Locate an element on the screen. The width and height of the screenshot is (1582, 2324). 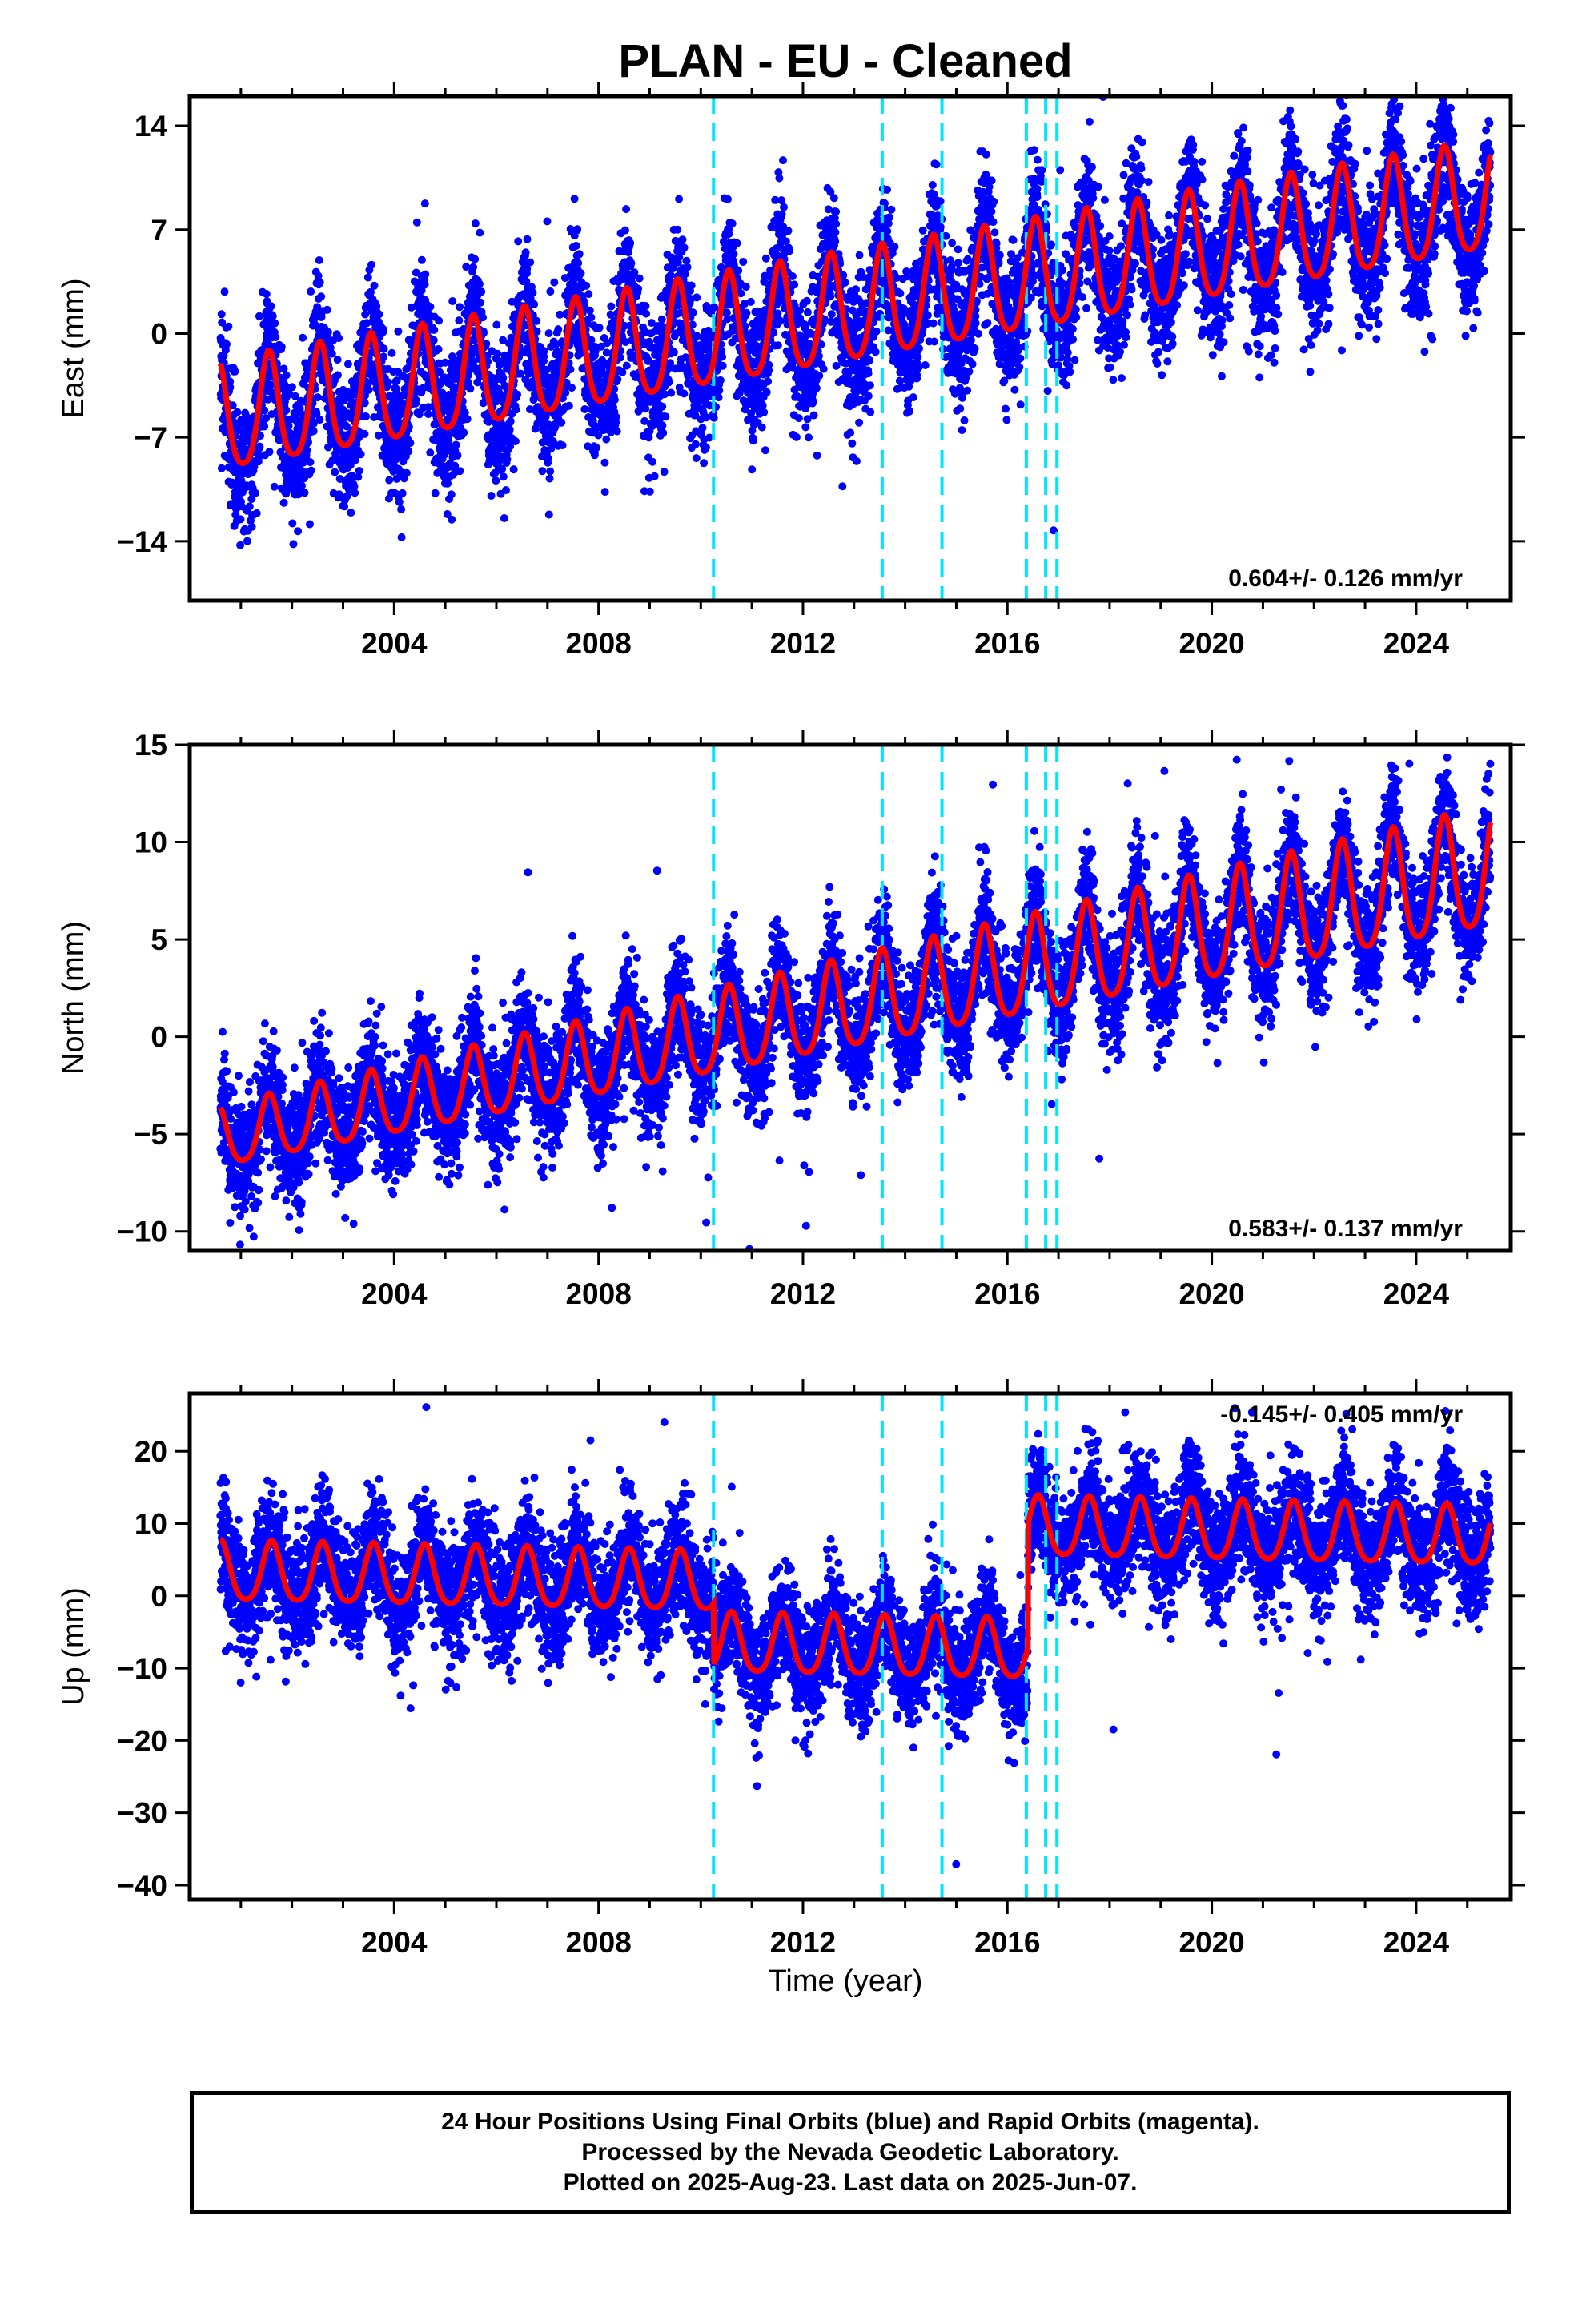
north-ytick-label: 0 is located at coordinates (159, 1038).